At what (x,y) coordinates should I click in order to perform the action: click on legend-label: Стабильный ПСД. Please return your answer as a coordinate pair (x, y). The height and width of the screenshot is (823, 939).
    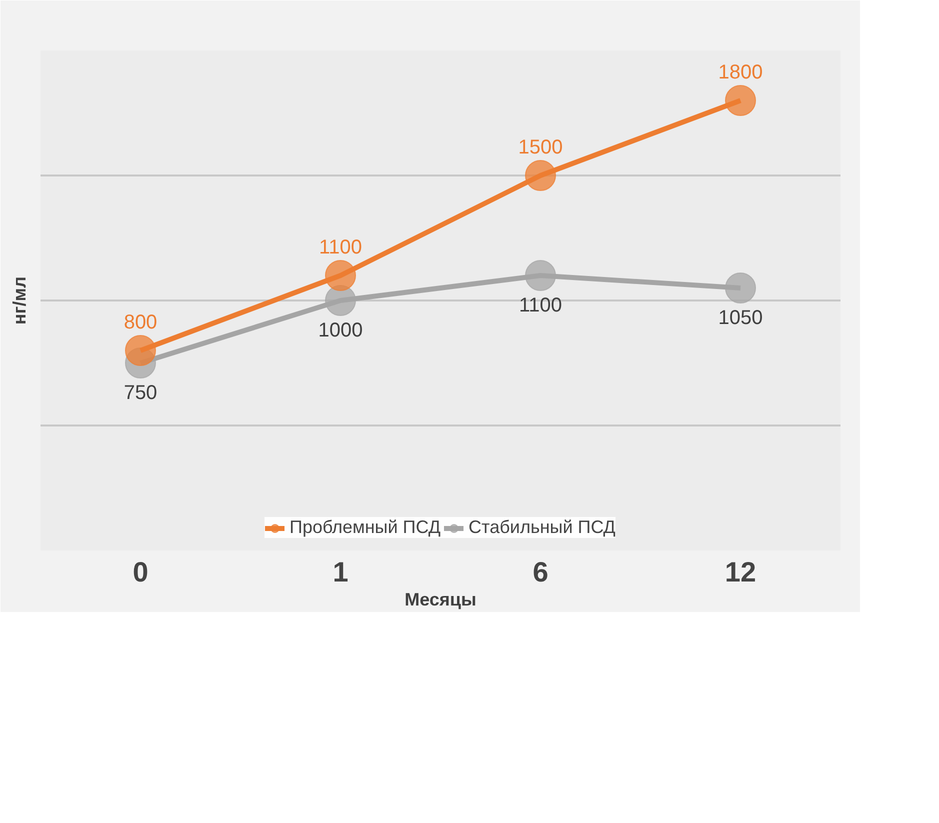
    Looking at the image, I should click on (542, 527).